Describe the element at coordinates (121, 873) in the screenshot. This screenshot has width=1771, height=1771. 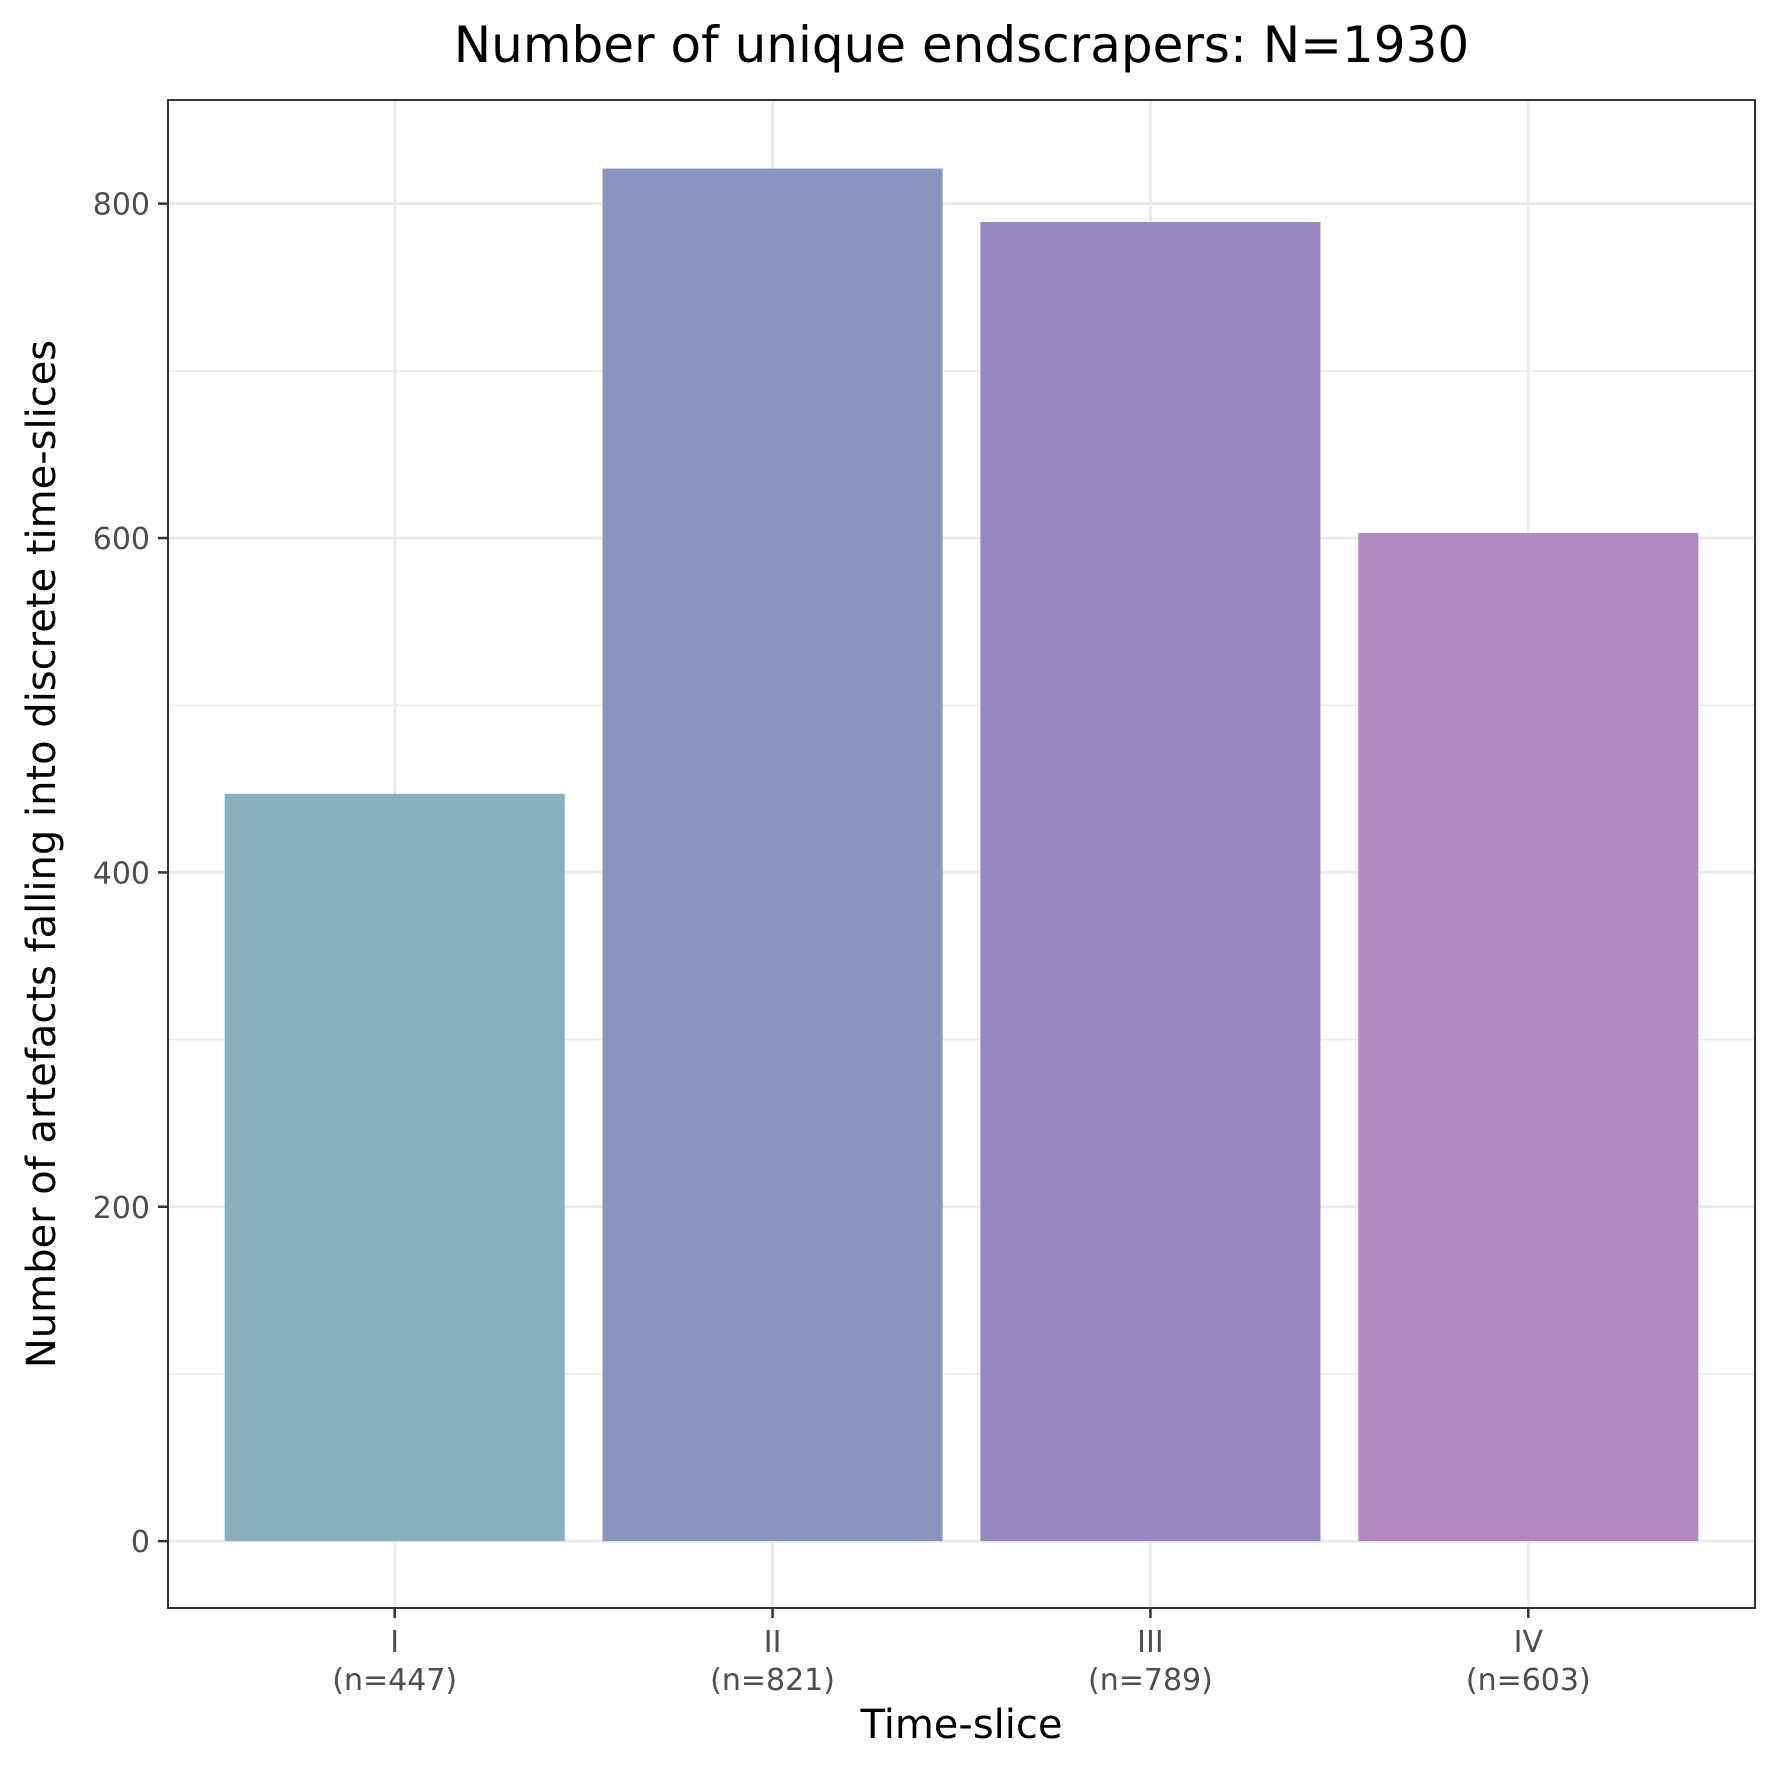
I see `y-tick-label: 400` at that location.